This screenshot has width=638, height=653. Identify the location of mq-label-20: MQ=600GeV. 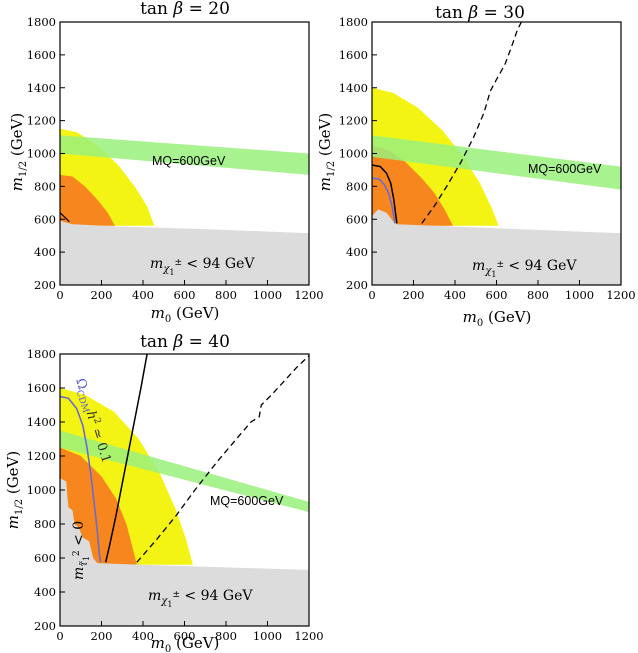
(189, 161).